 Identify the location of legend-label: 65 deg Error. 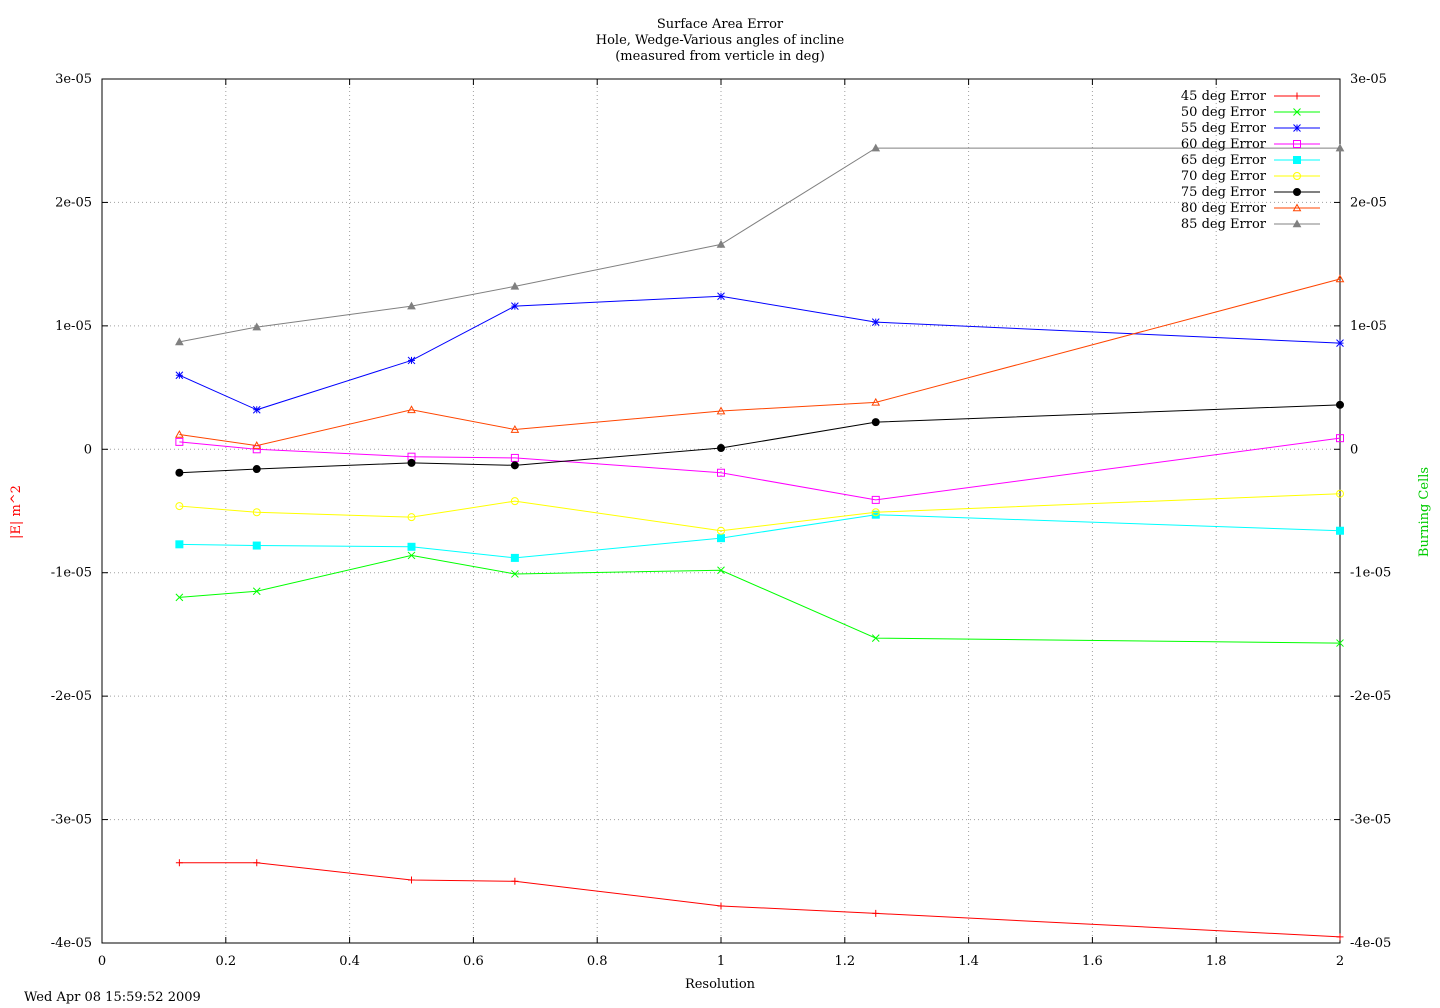
(1224, 160).